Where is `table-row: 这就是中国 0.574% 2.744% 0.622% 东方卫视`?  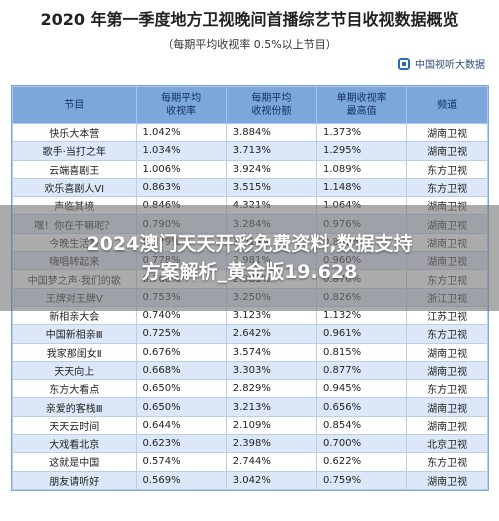
table-row: 这就是中国 0.574% 2.744% 0.622% 东方卫视 is located at coordinates (250, 462).